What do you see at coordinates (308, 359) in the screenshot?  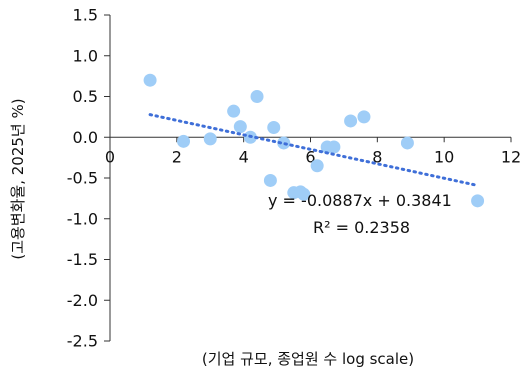 I see `x-axis-label: (기업 규모, 종업원 수 log scale)` at bounding box center [308, 359].